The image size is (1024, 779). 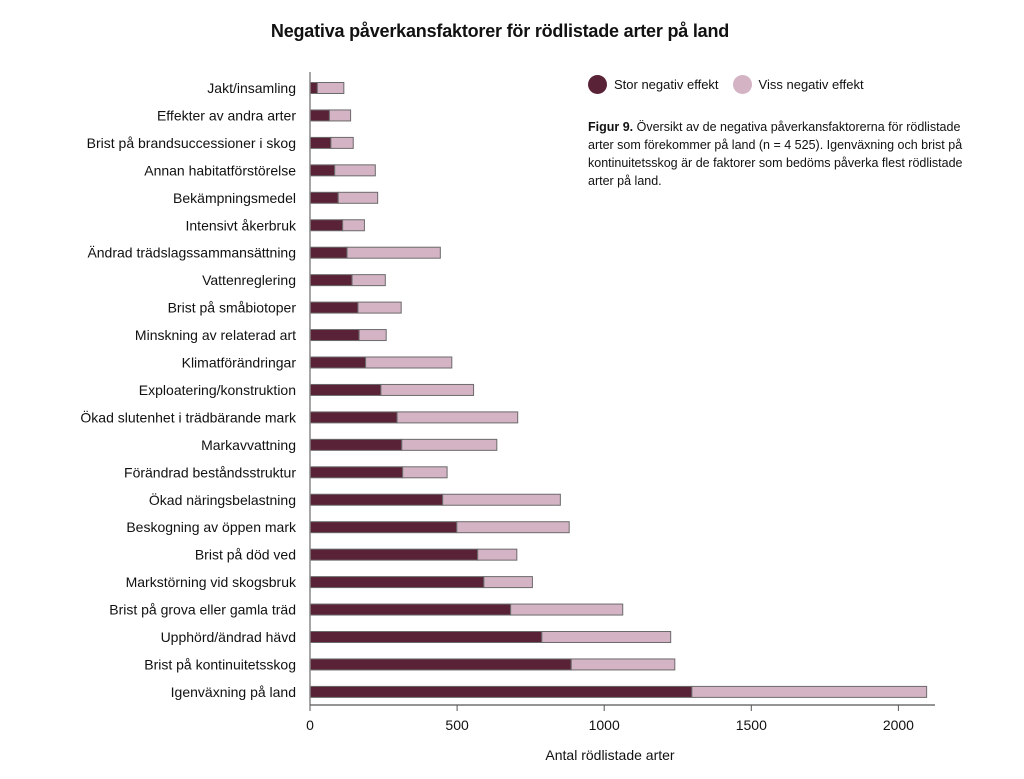 What do you see at coordinates (191, 253) in the screenshot?
I see `category-label: Ändrad trädslagssammansättning` at bounding box center [191, 253].